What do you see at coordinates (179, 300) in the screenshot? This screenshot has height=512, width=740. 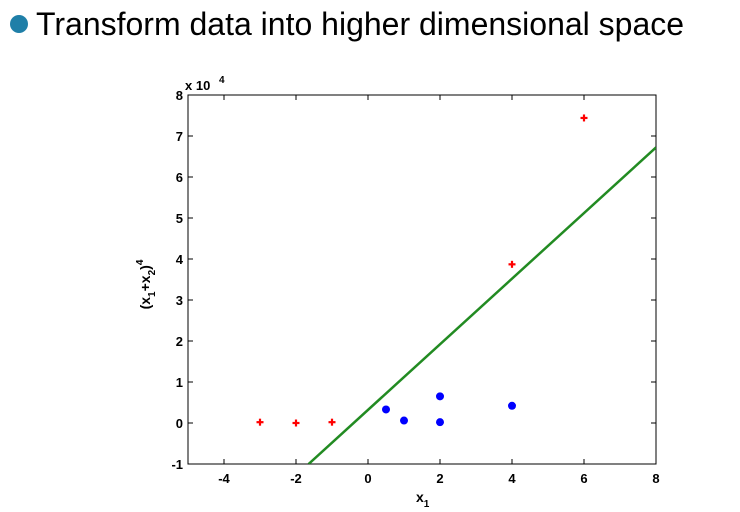 I see `y-tick-label: 3` at bounding box center [179, 300].